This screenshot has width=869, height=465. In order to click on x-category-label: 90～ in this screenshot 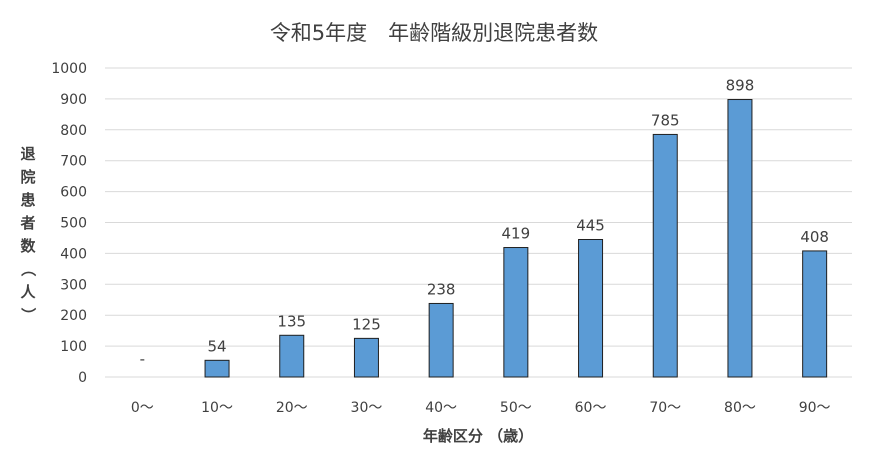, I will do `click(815, 408)`.